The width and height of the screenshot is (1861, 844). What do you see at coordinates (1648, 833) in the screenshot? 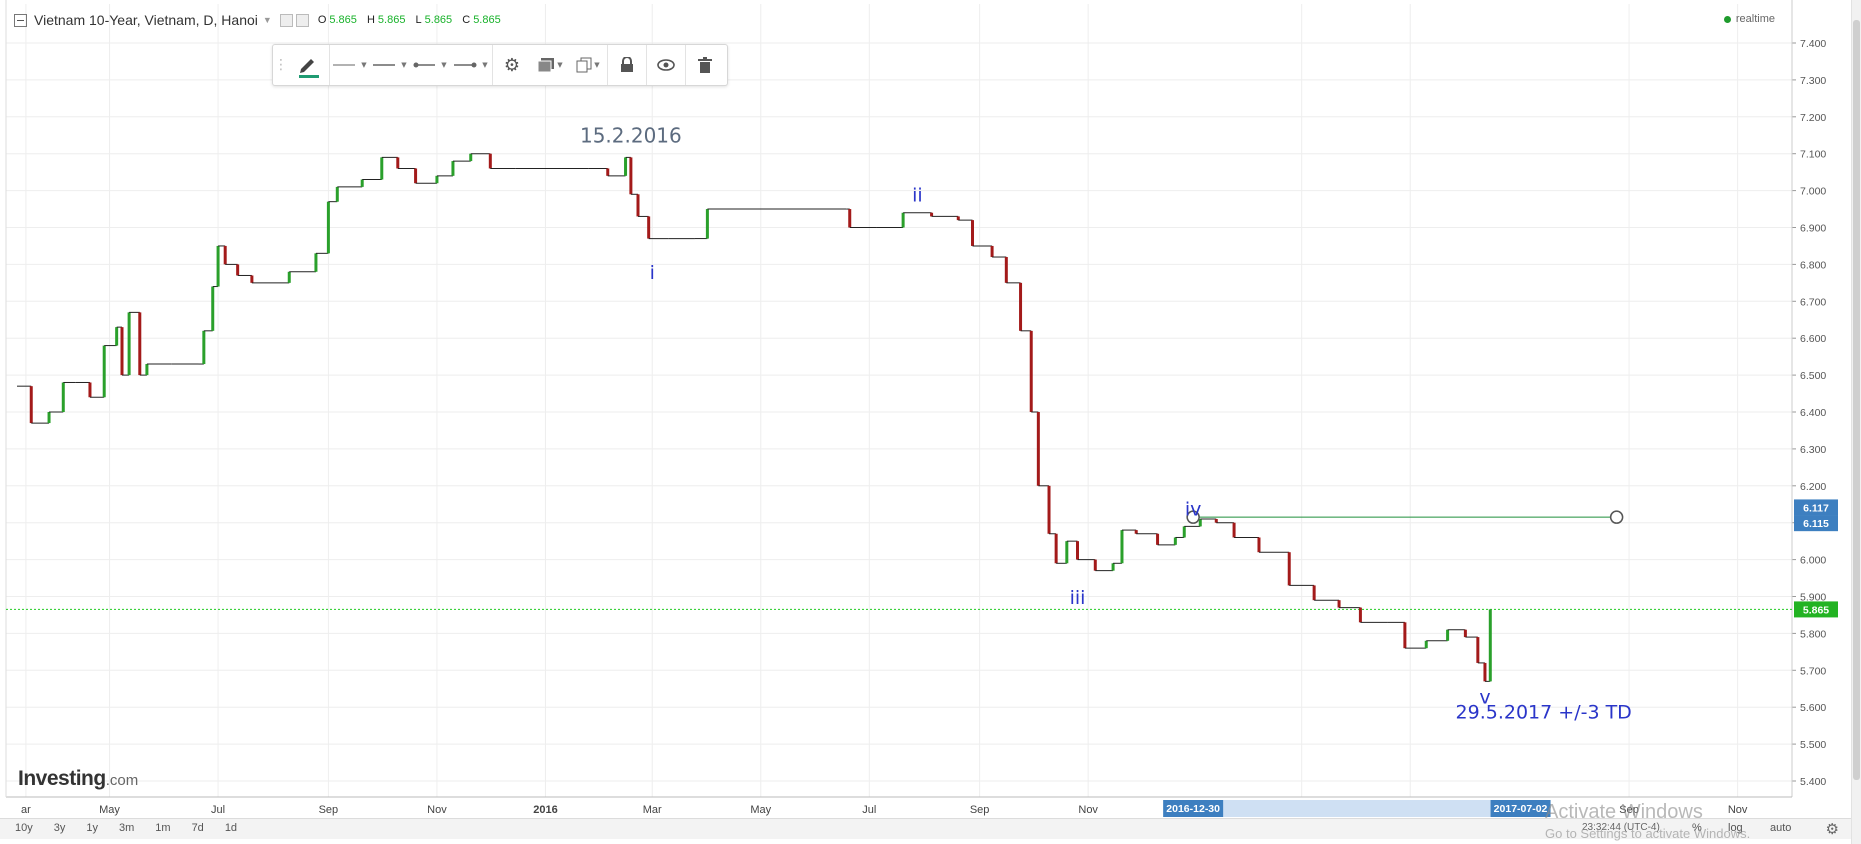
I see `watermark-subtitle: Go to Settings to activate Windows.` at bounding box center [1648, 833].